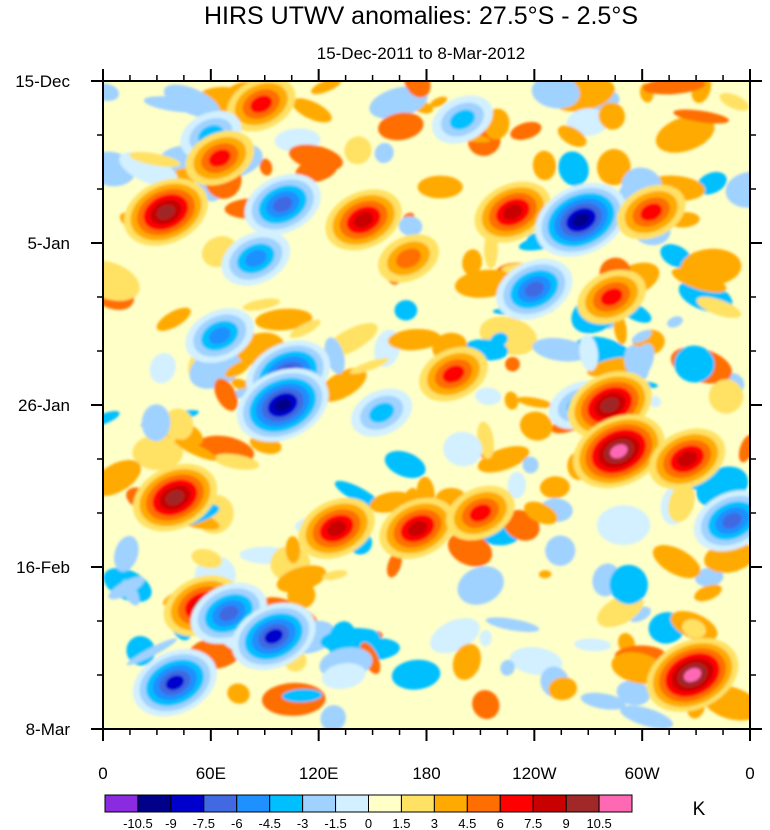 This screenshot has height=830, width=770. I want to click on colorbar-label: -1.5, so click(335, 823).